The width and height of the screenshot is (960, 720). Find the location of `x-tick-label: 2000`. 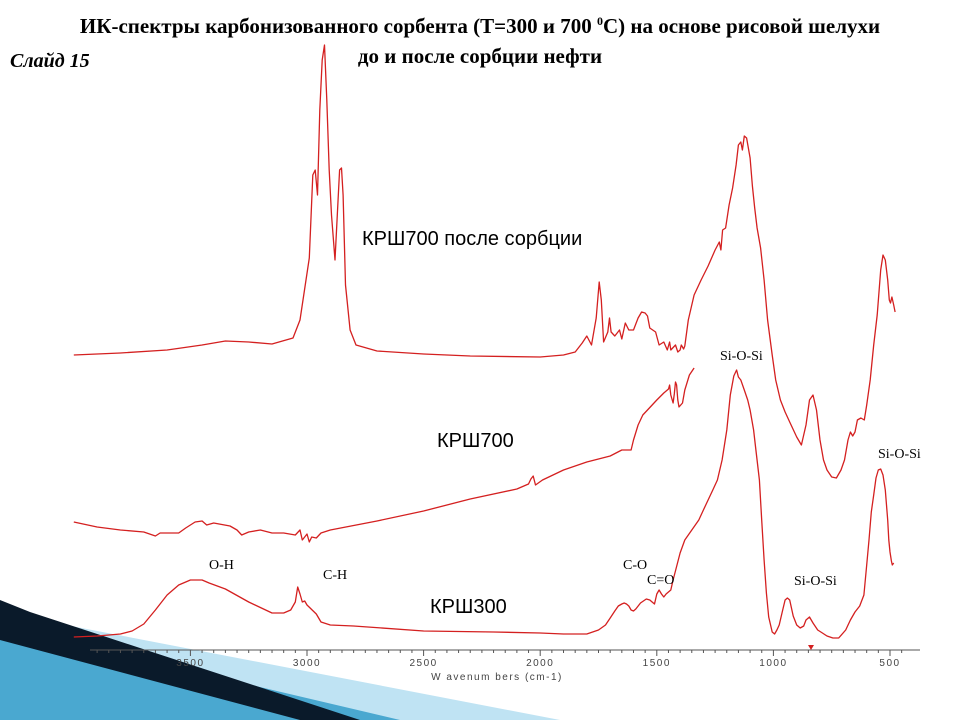

x-tick-label: 2000 is located at coordinates (540, 663).